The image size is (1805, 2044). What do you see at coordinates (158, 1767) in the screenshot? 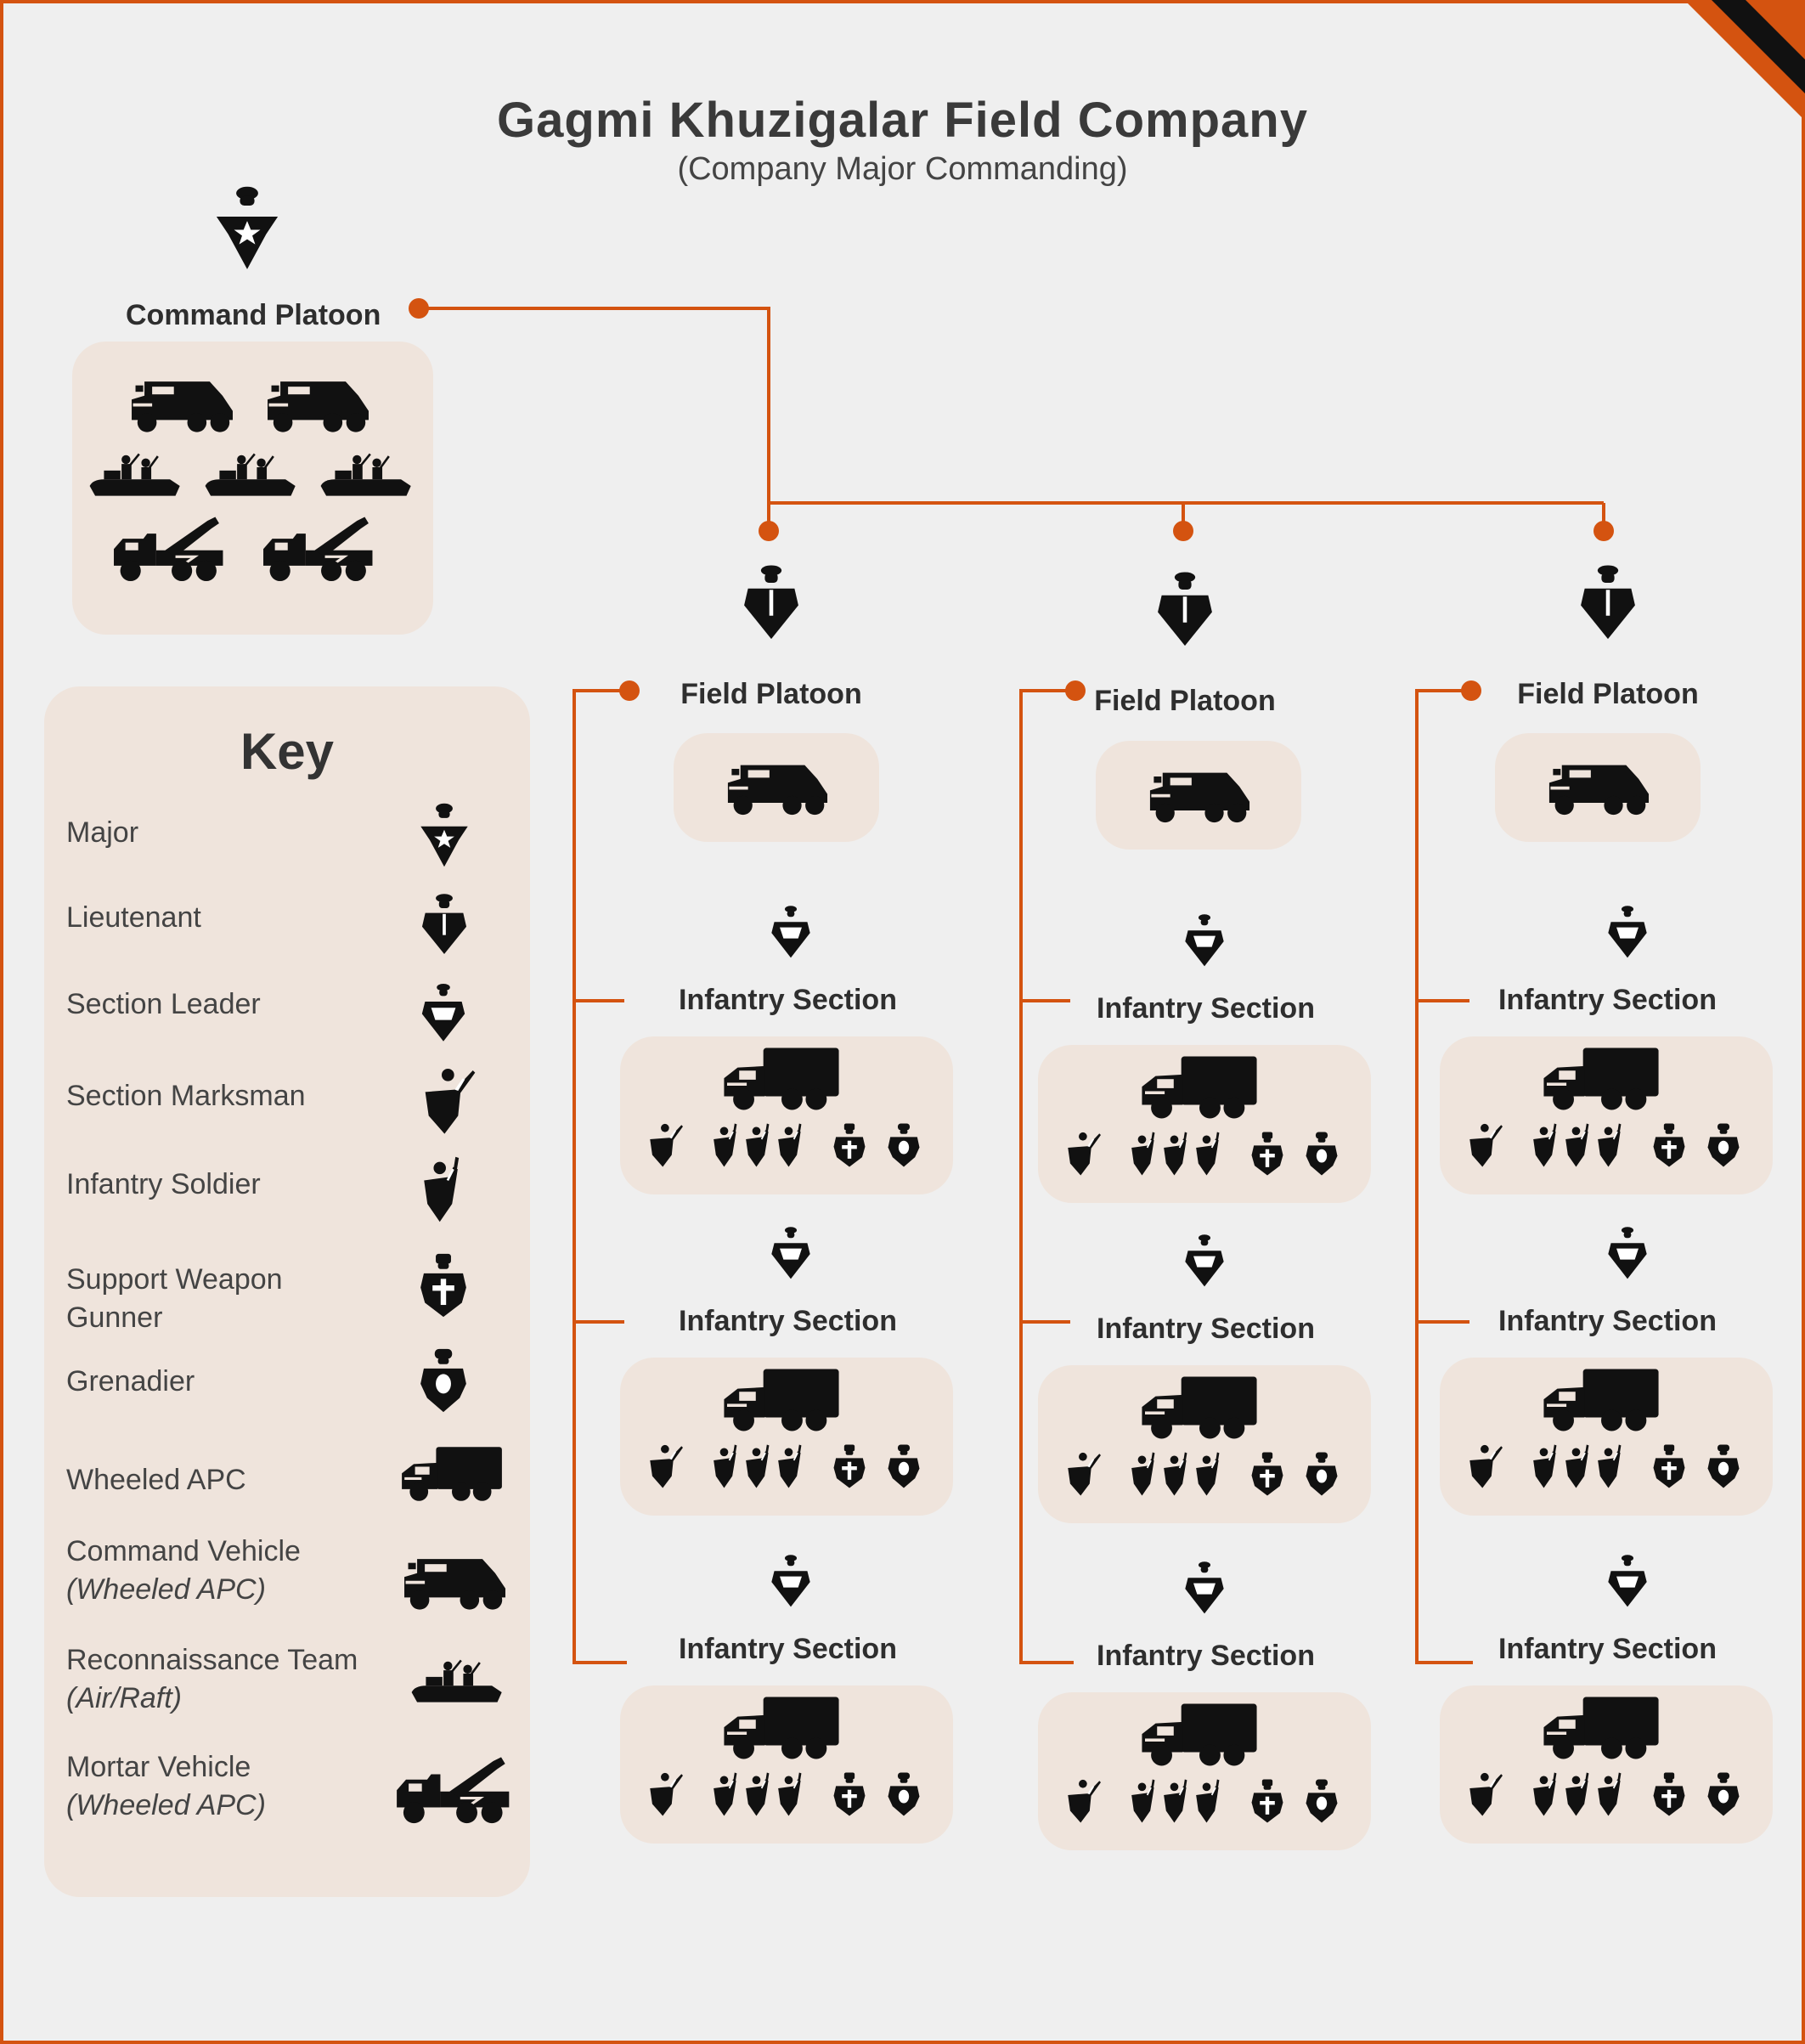
I see `key-label: Mortar Vehicle` at bounding box center [158, 1767].